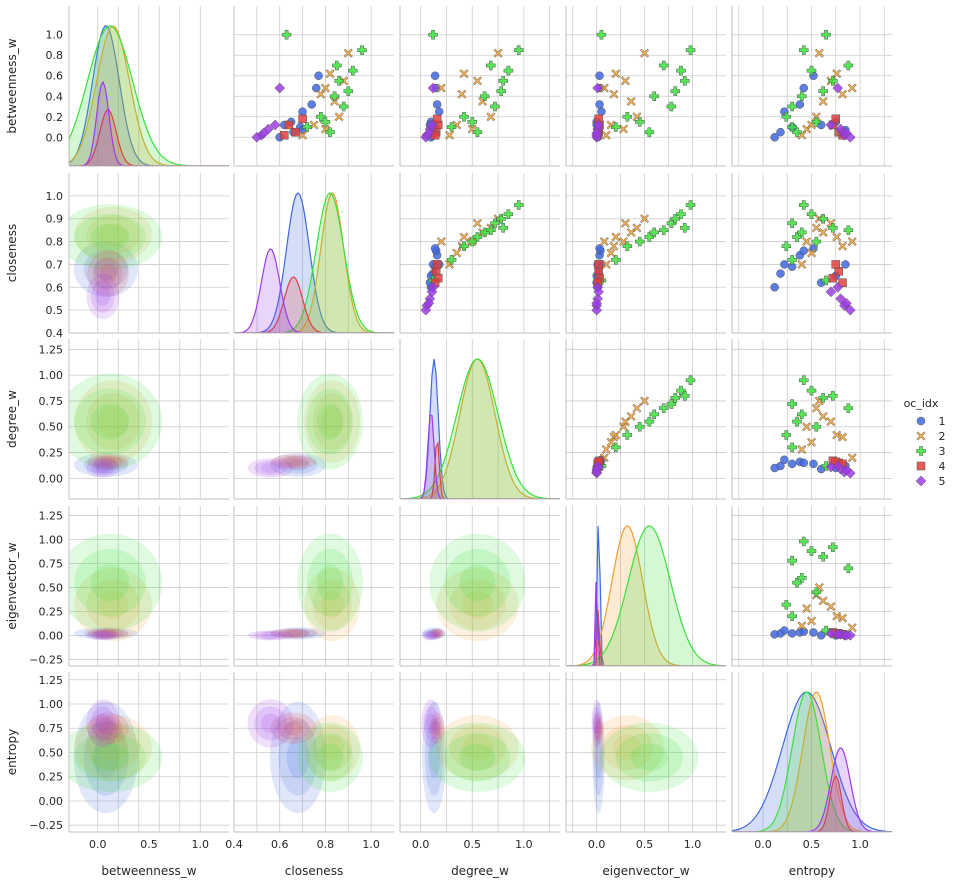  I want to click on panel-closeness-vs-betweenness_w: 0.4 0.5 0.6 0.7 0.8 0.9 1.0, so click(137, 256).